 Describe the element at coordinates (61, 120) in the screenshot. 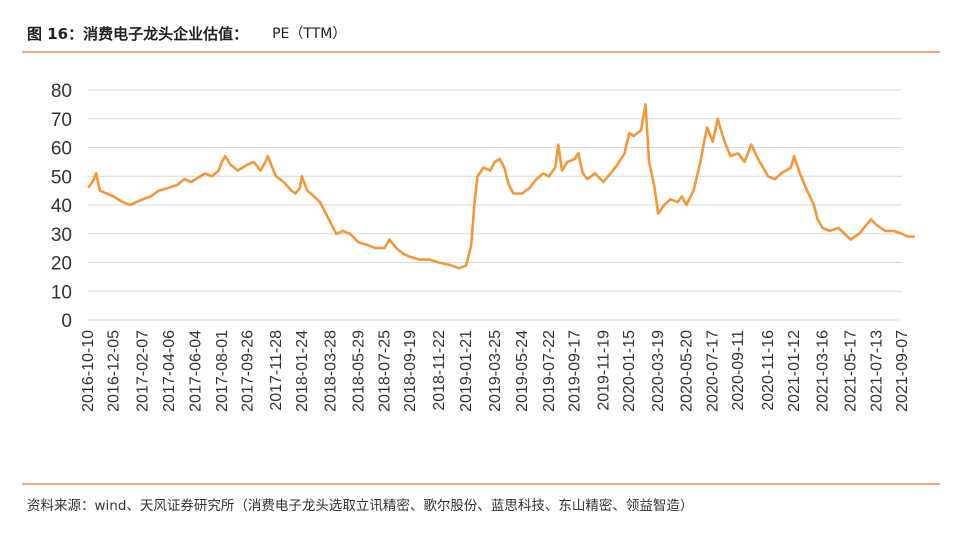

I see `y-tick-label: 70` at that location.